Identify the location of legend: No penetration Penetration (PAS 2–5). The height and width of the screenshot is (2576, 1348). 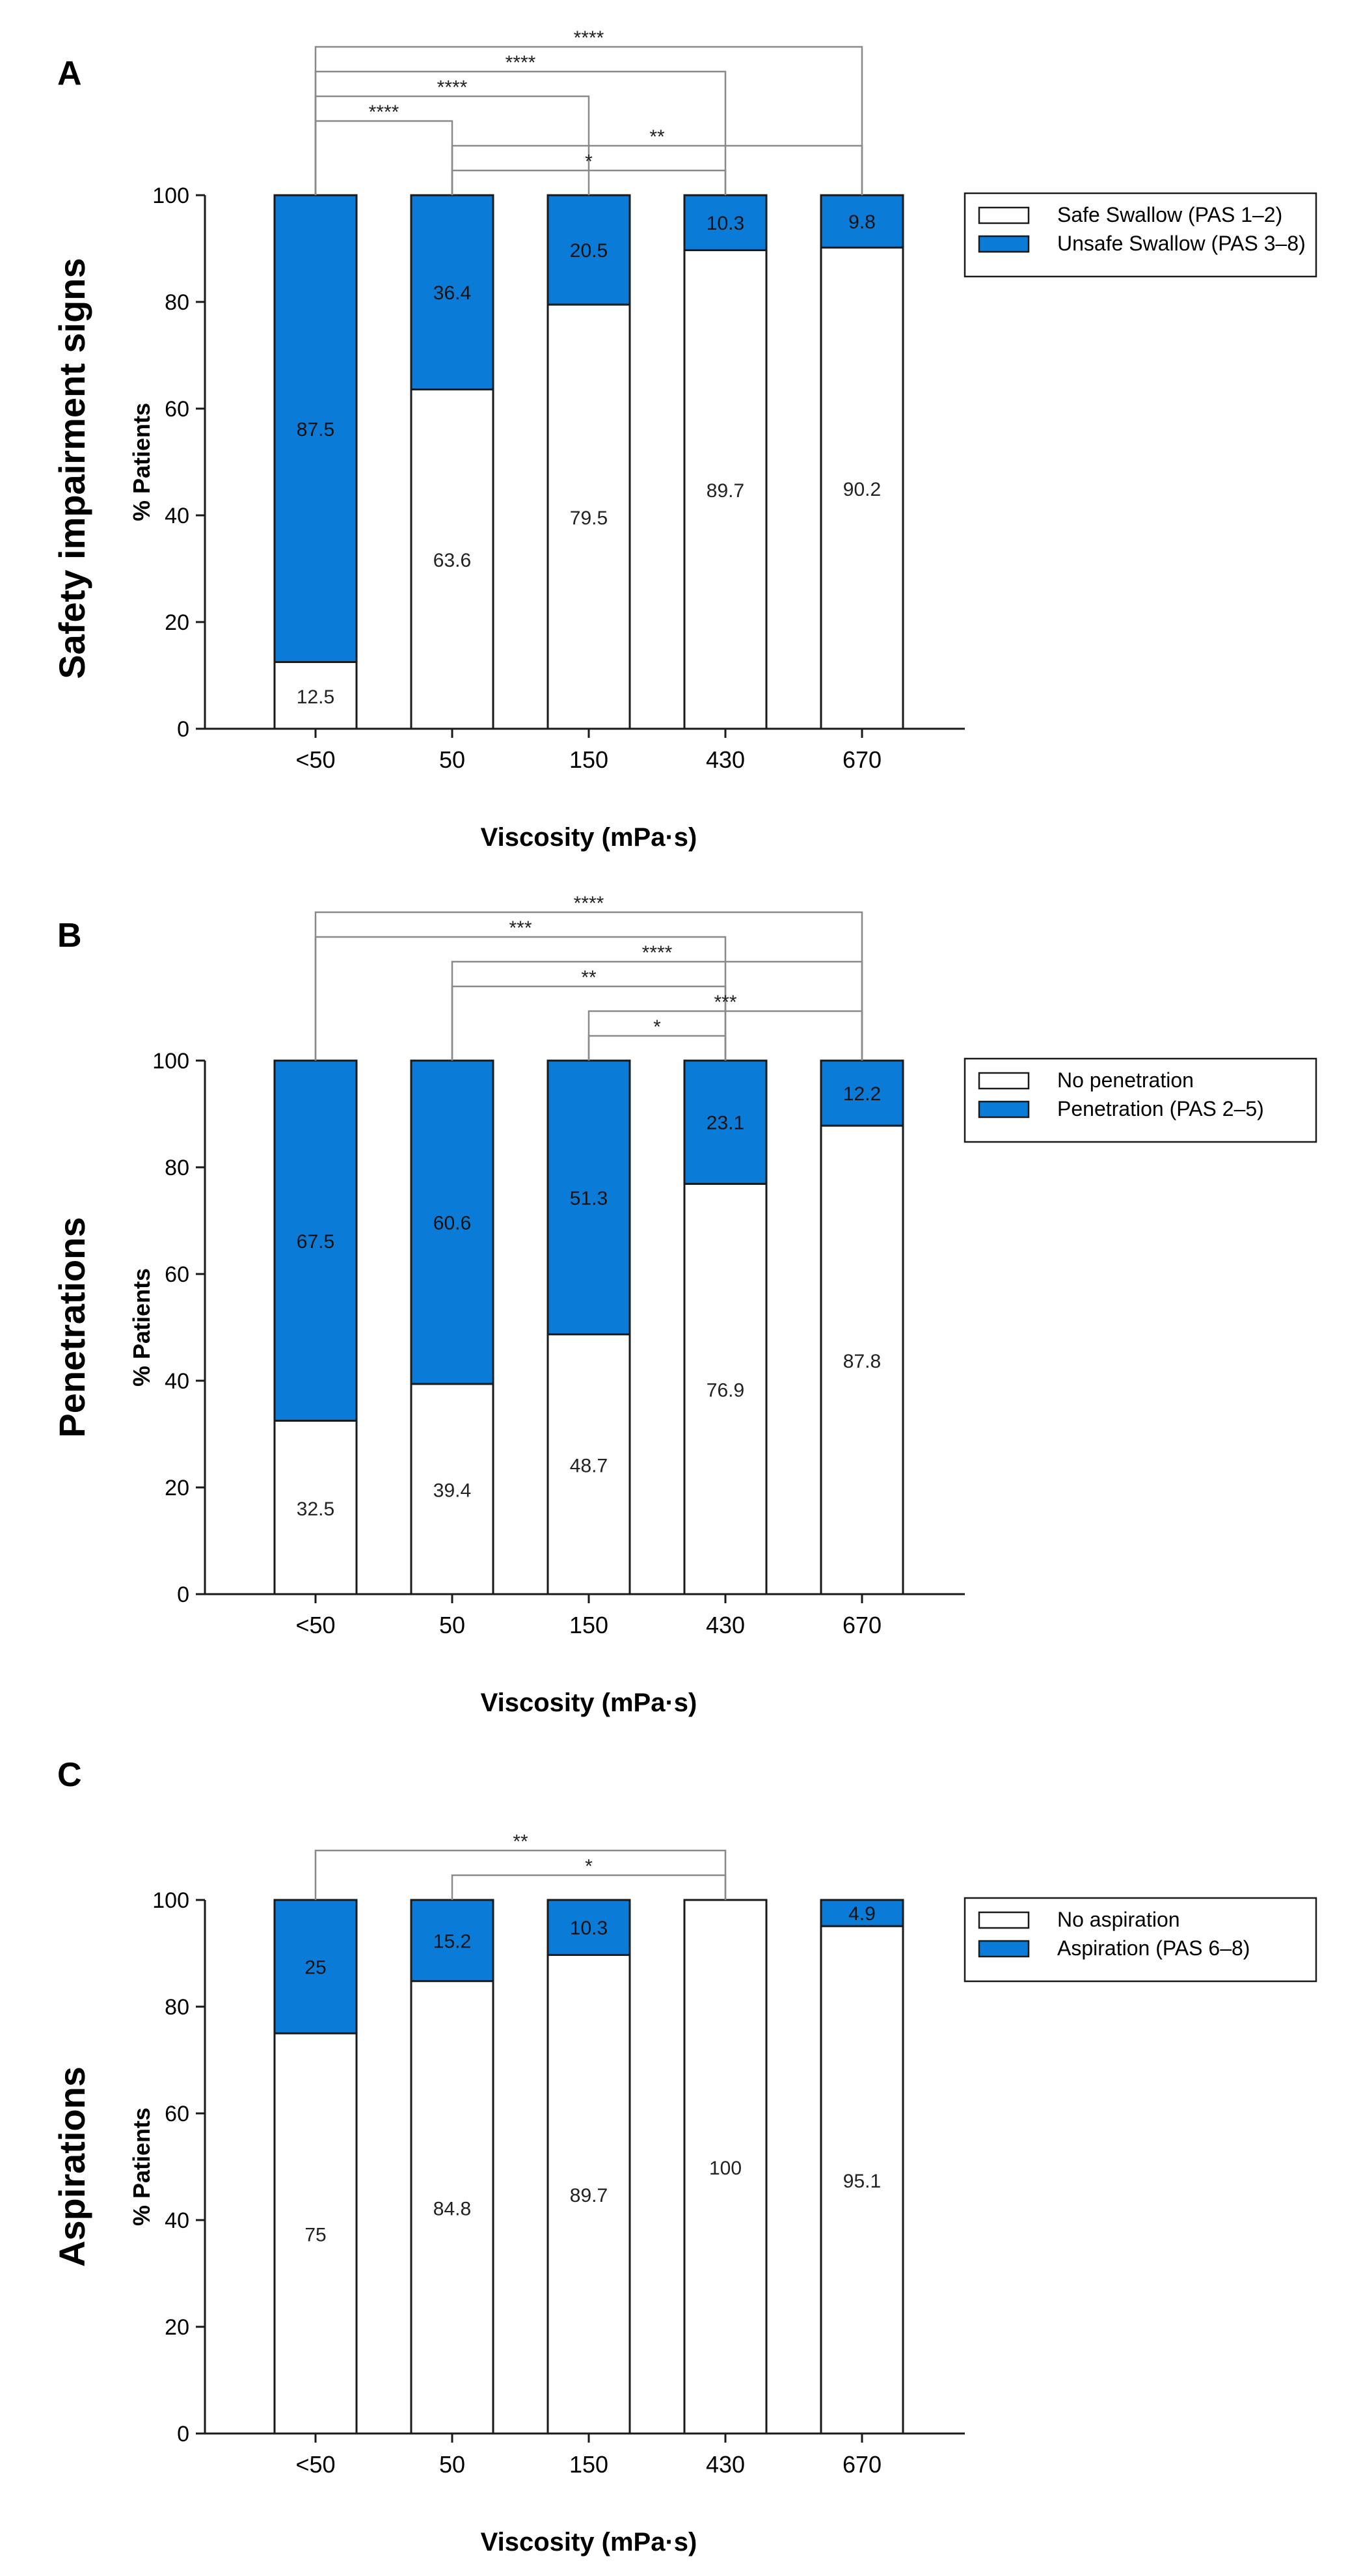
(1140, 1100).